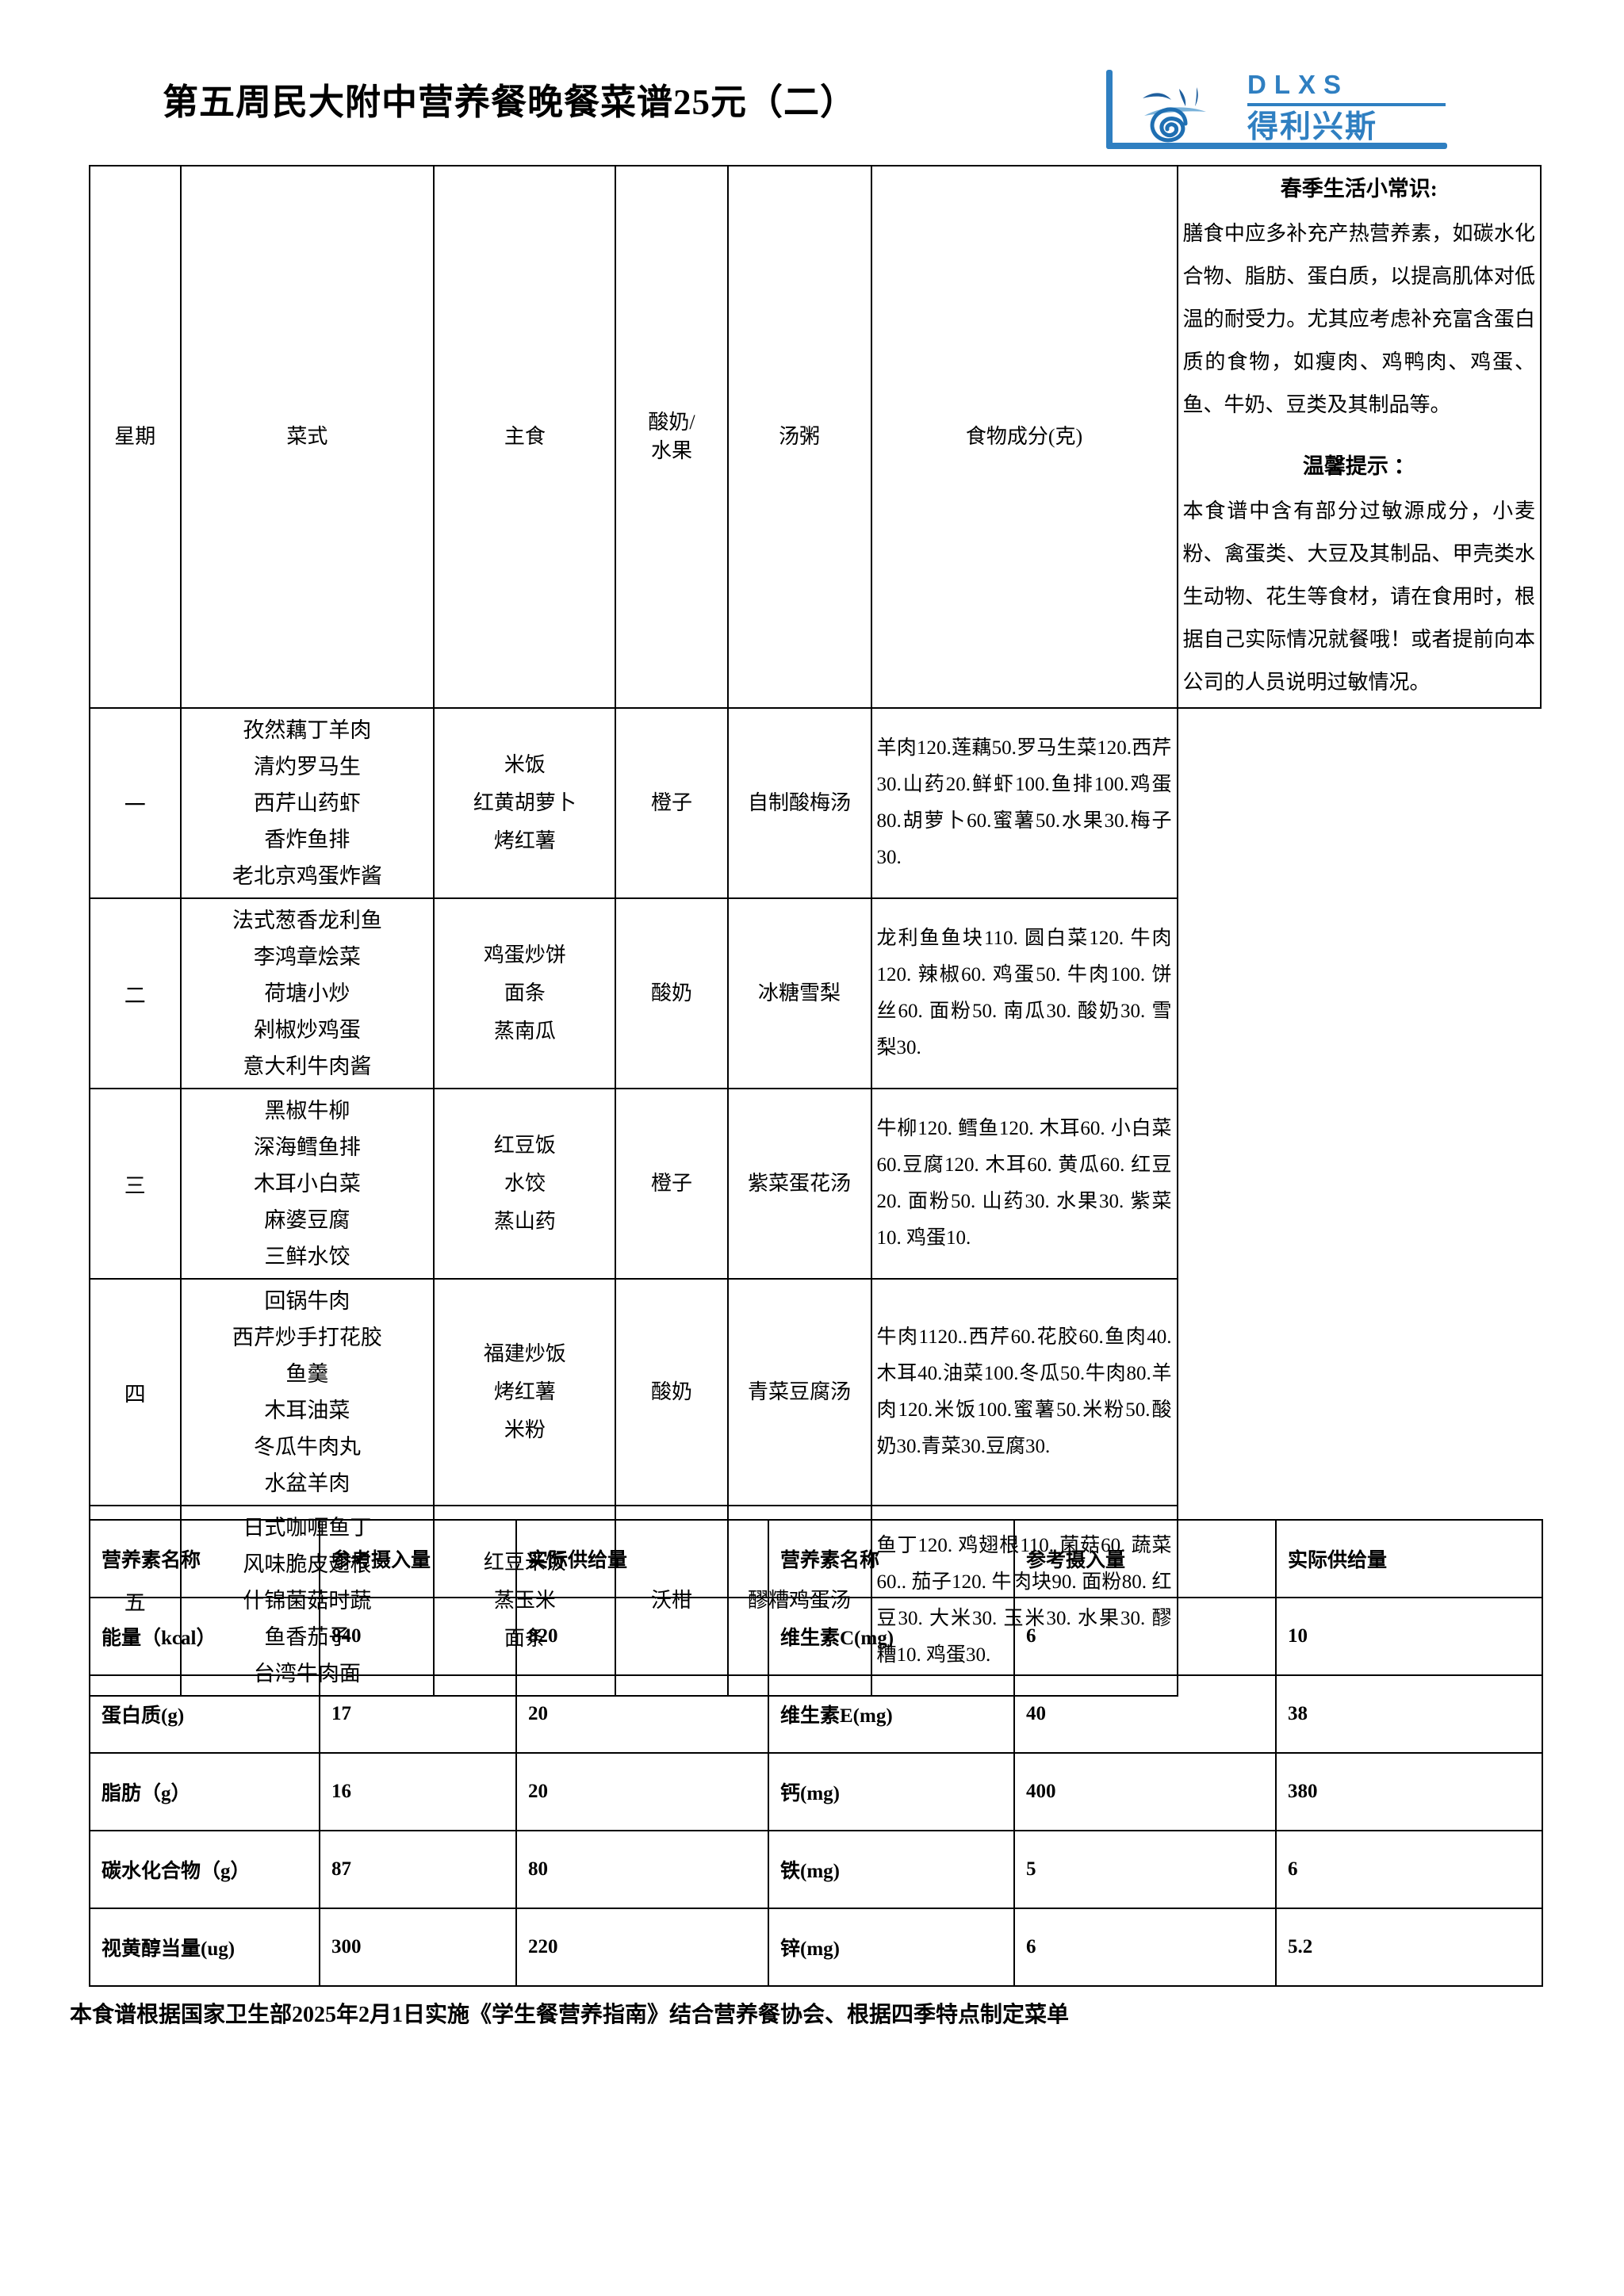 The image size is (1624, 2296). I want to click on actual-supply: 38, so click(1409, 1714).